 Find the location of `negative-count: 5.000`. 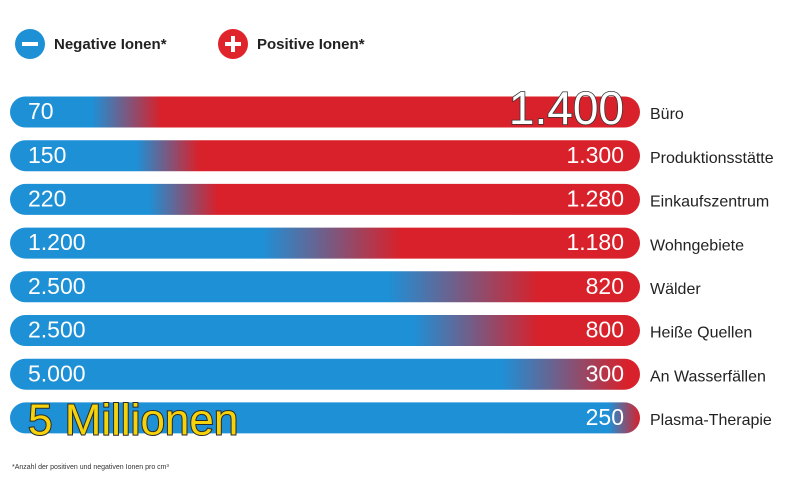

negative-count: 5.000 is located at coordinates (57, 373).